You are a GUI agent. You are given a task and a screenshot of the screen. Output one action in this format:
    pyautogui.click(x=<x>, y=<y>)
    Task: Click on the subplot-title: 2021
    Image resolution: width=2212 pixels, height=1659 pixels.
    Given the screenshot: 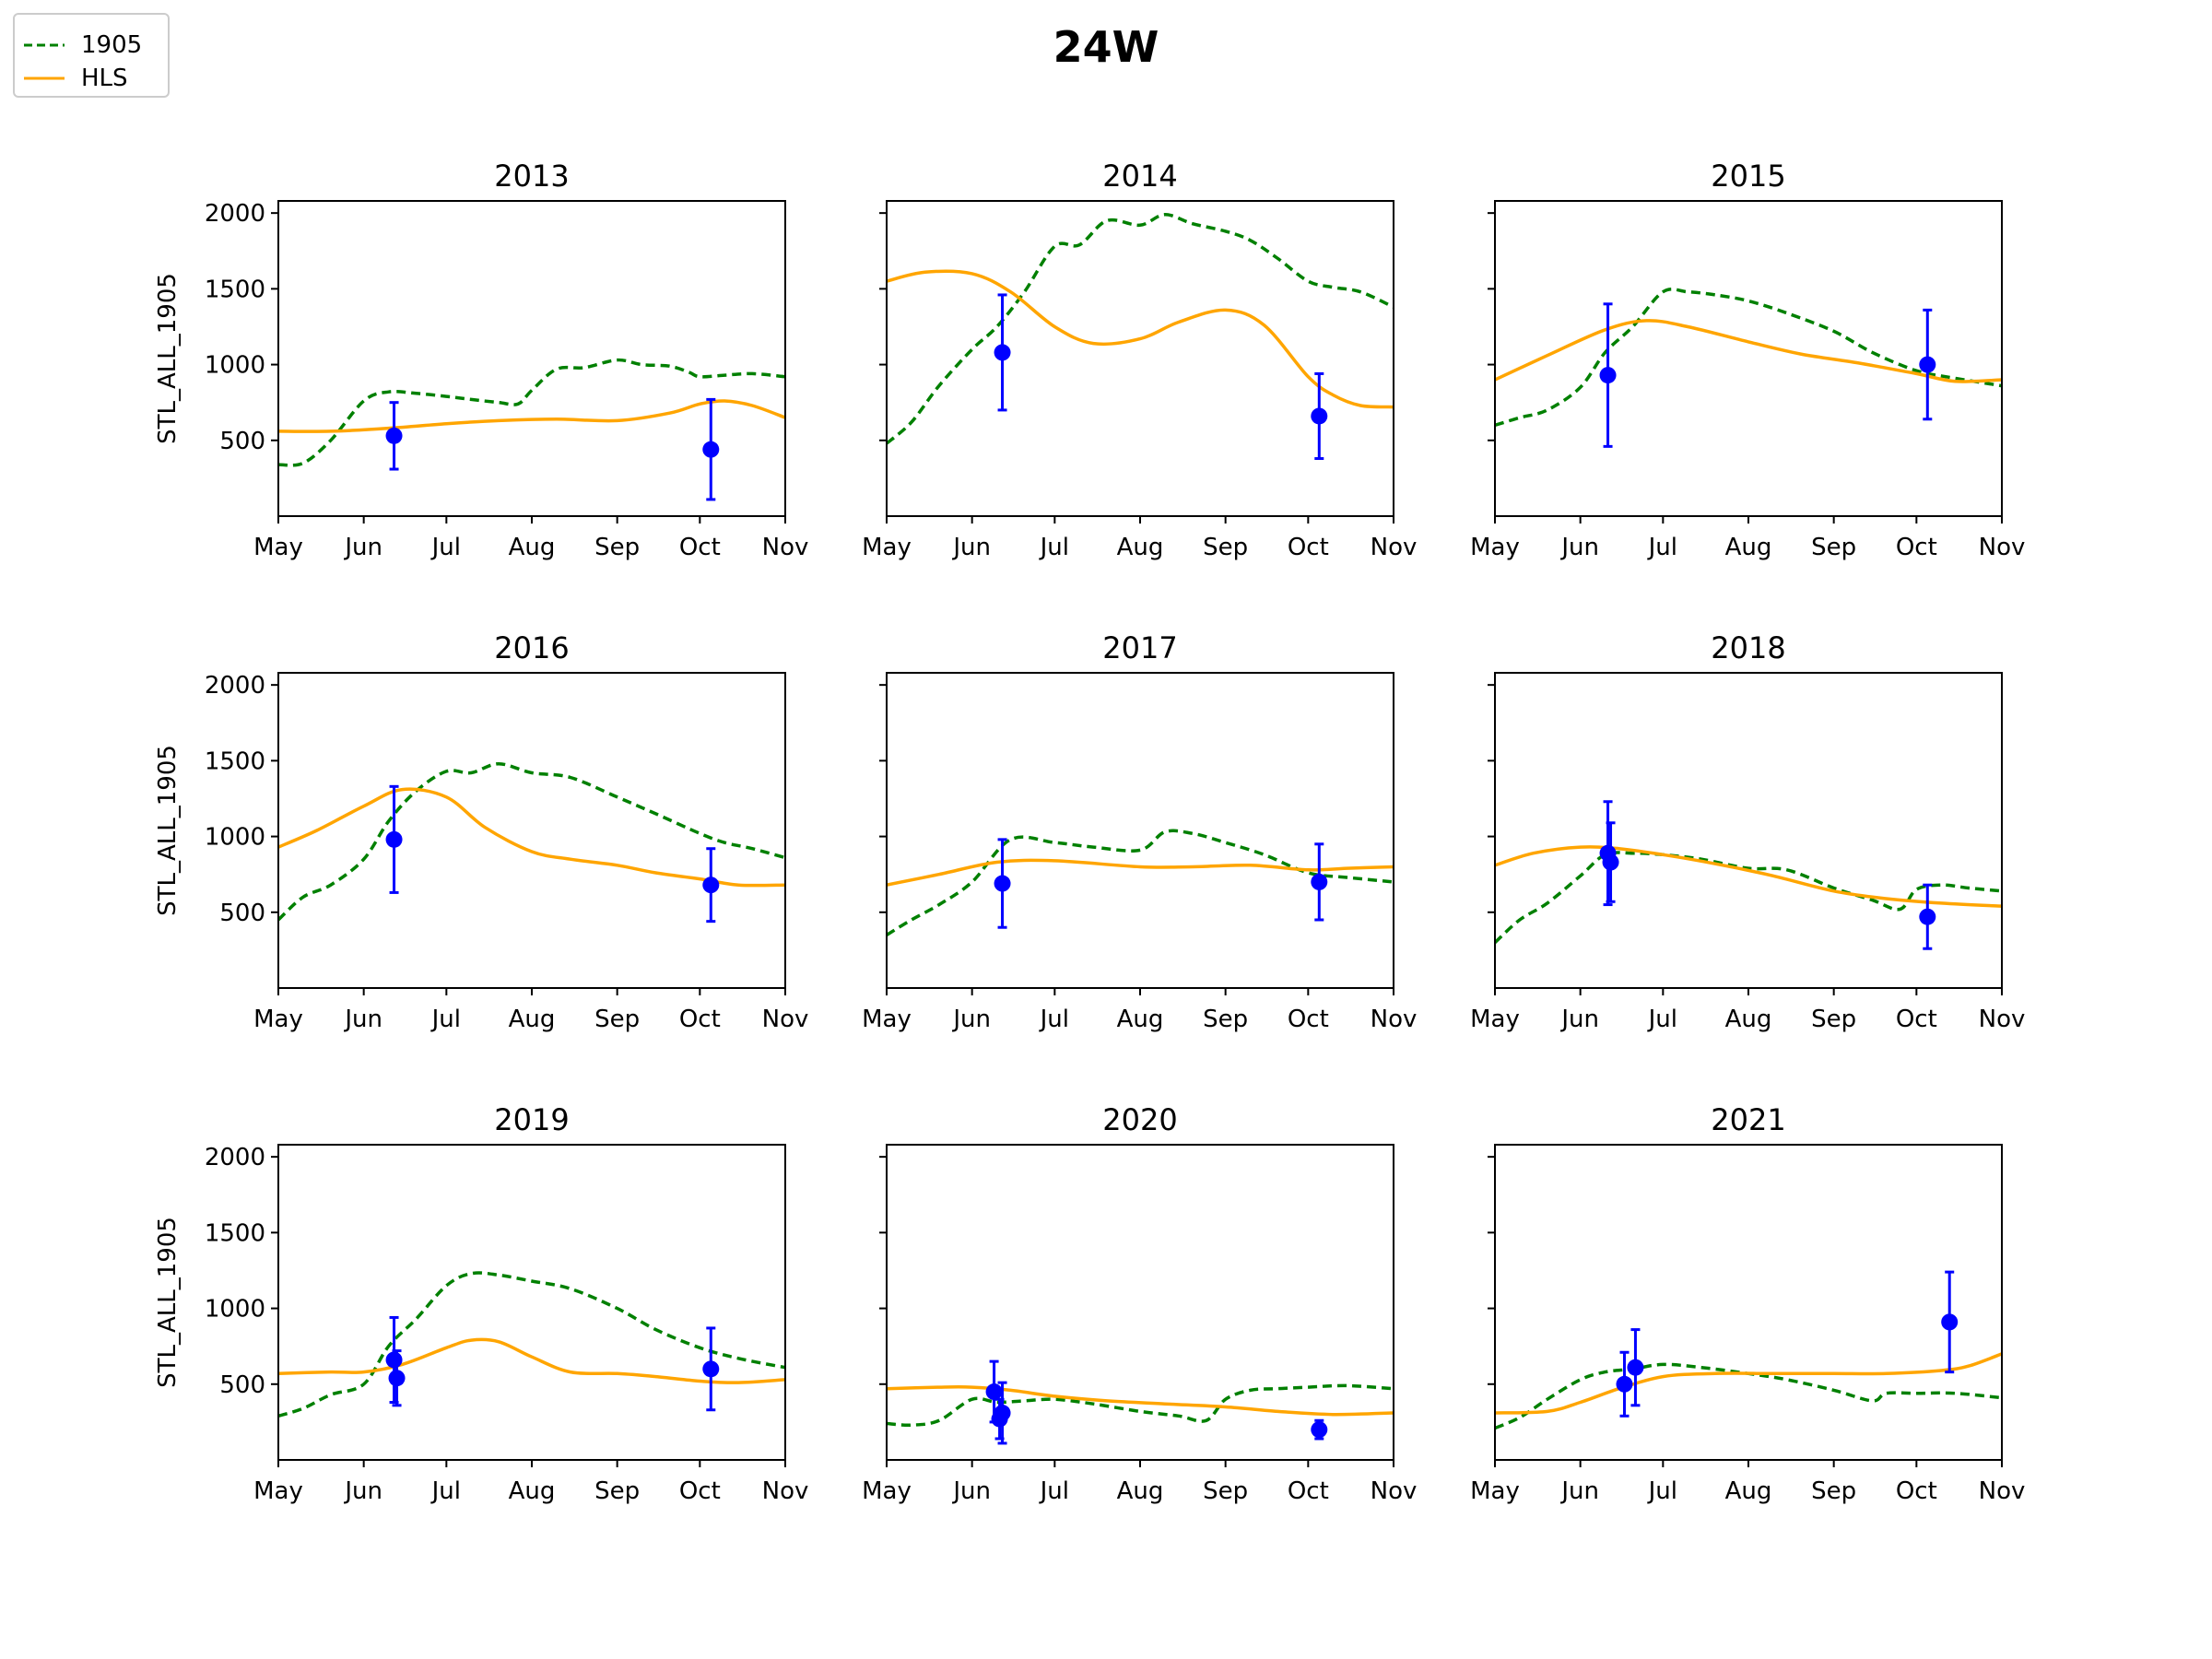 What is the action you would take?
    pyautogui.click(x=1748, y=1119)
    